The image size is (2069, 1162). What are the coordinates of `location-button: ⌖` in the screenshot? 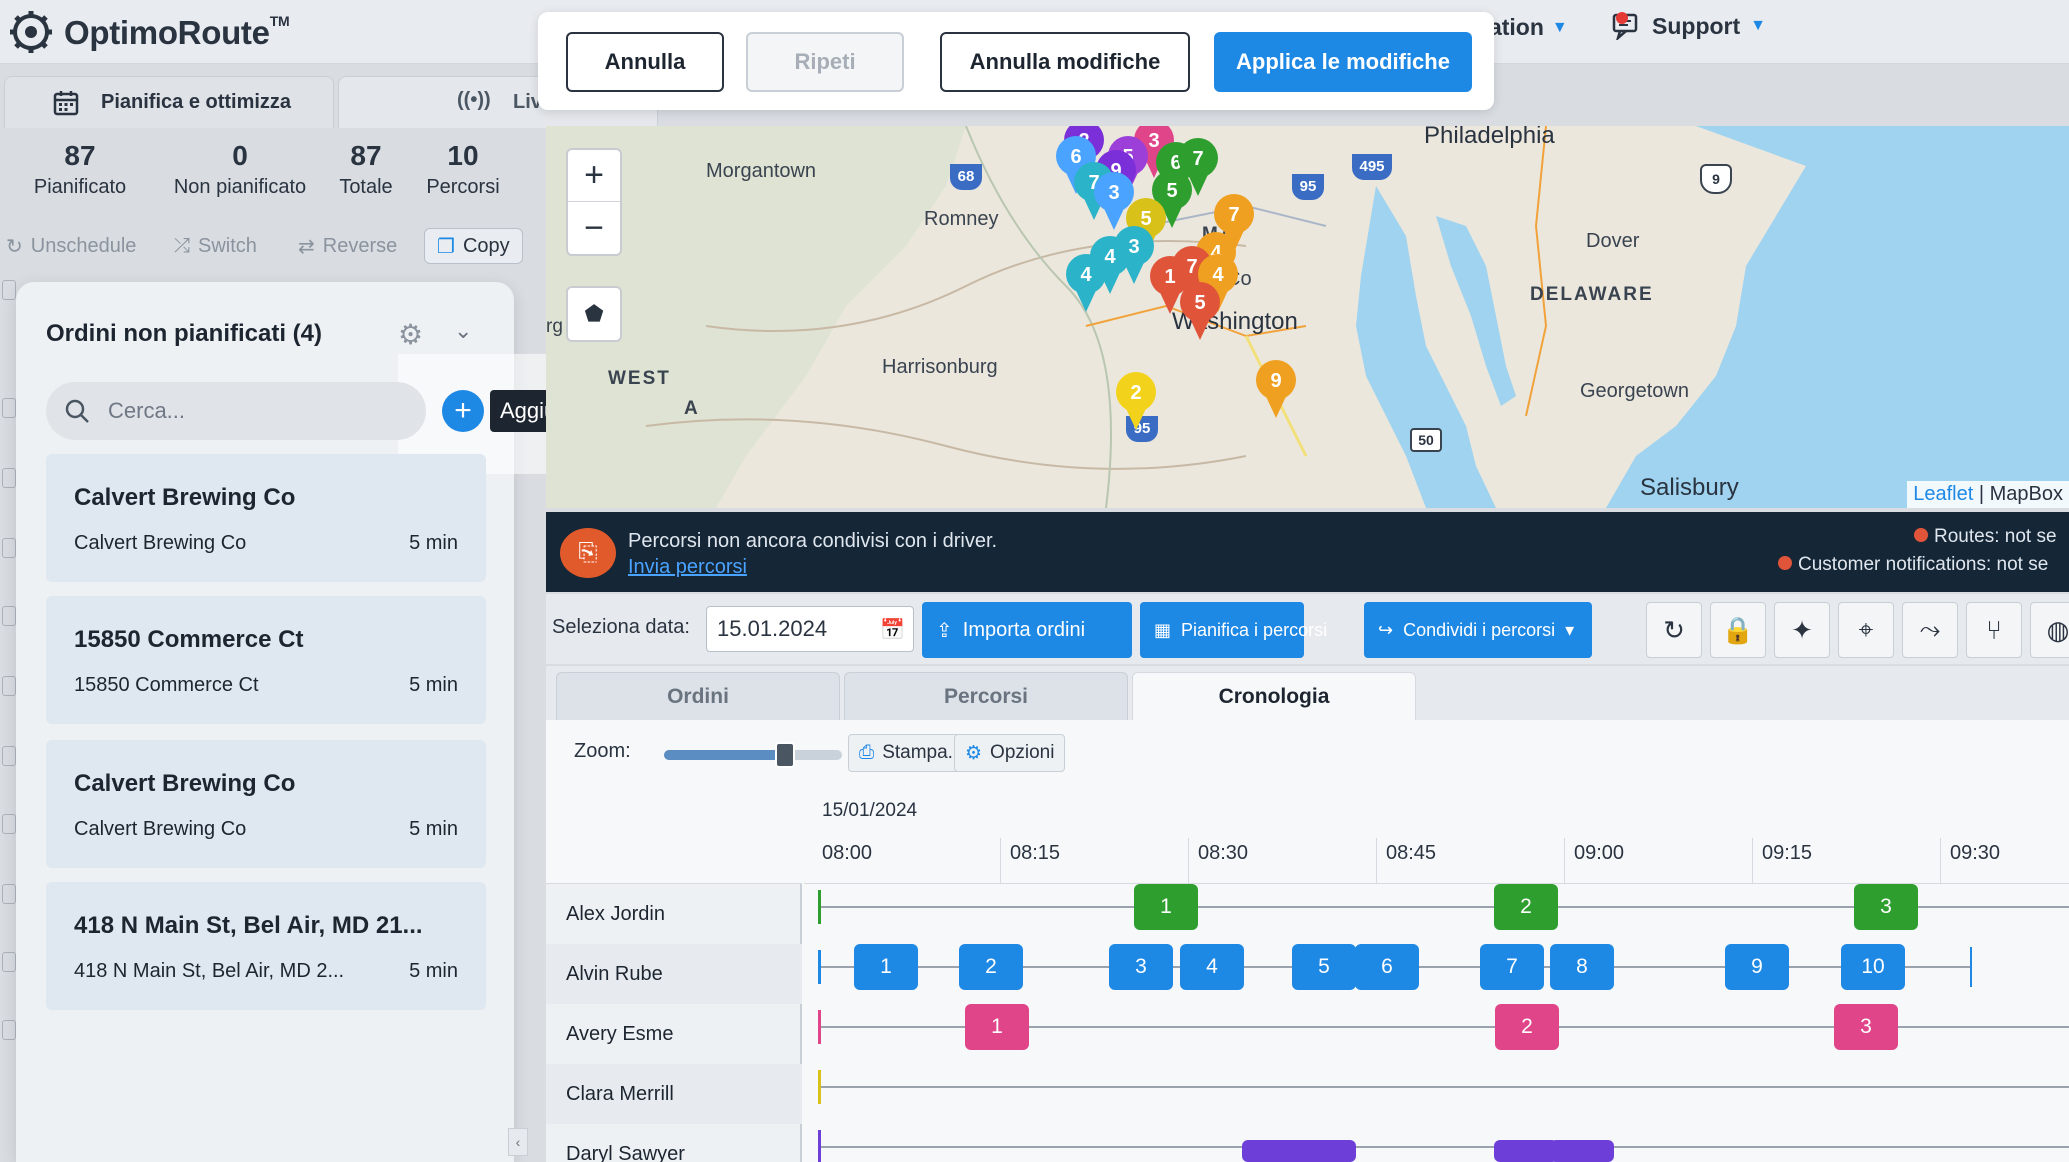 It's located at (1866, 630).